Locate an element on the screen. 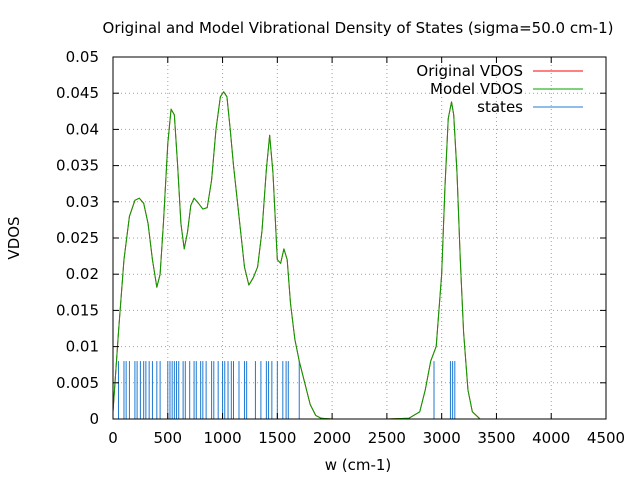 This screenshot has height=480, width=640. y-tick-label: 0.005 is located at coordinates (77, 383).